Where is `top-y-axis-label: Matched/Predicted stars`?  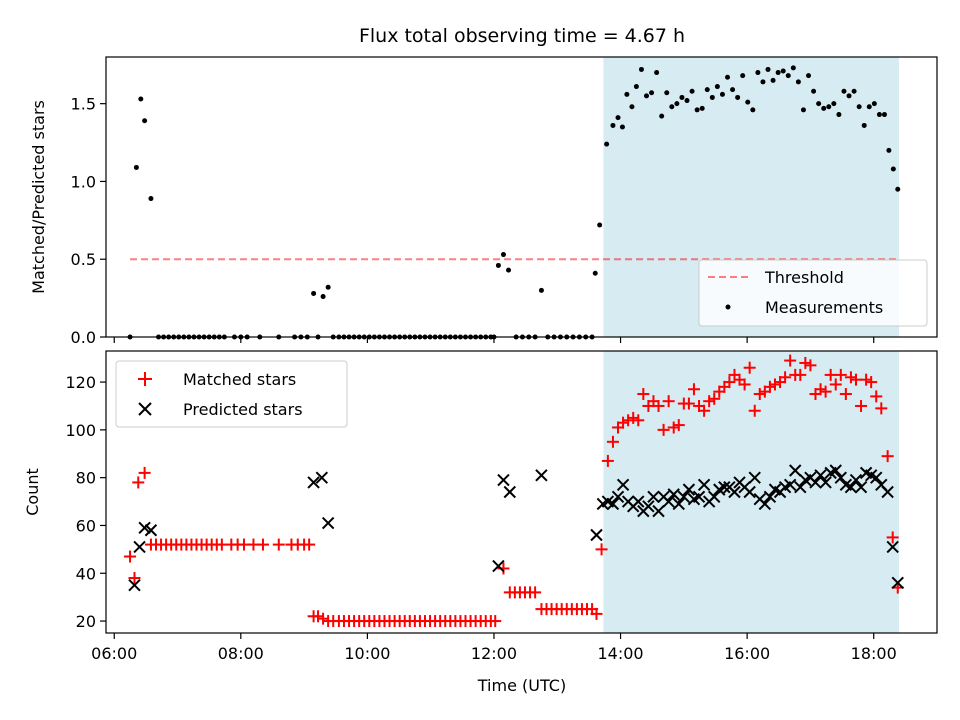 top-y-axis-label: Matched/Predicted stars is located at coordinates (38, 197).